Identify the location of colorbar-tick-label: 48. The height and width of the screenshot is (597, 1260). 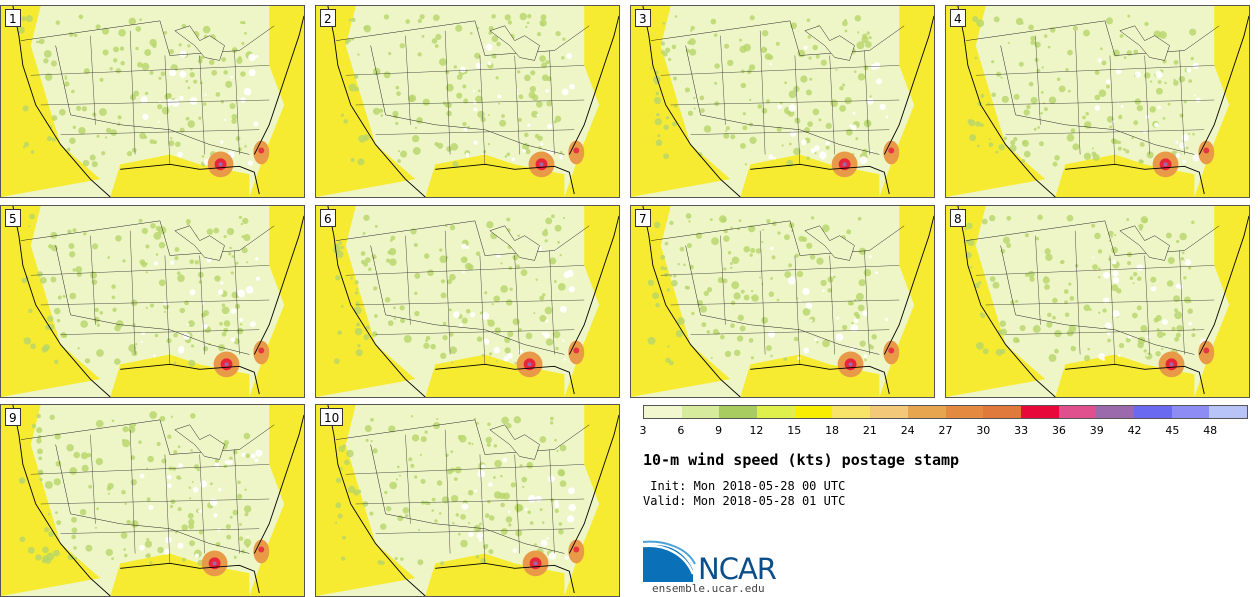
(1210, 430).